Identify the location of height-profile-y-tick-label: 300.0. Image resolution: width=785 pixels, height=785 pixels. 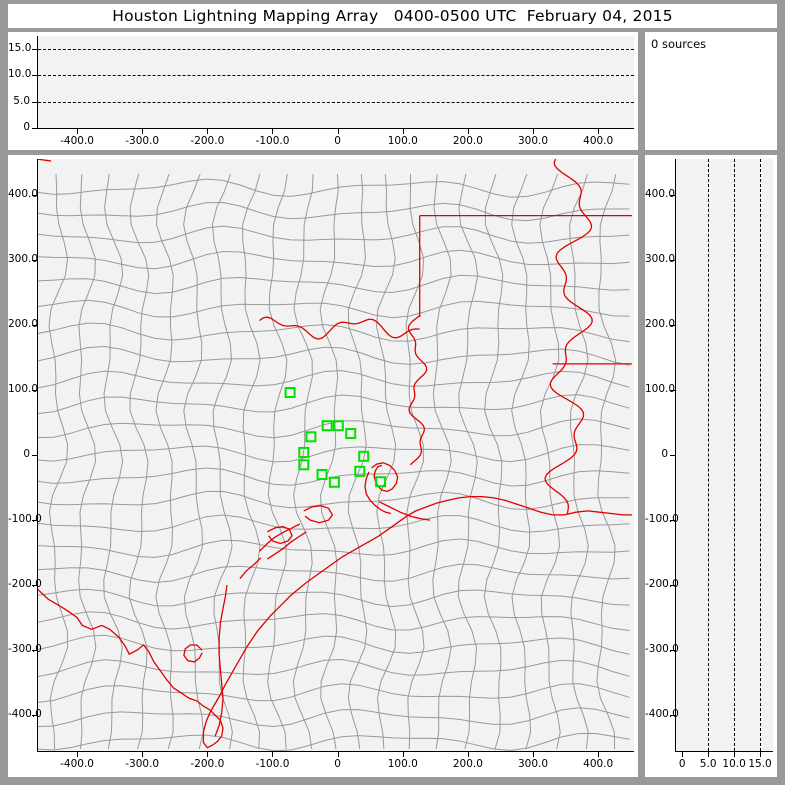
(660, 258).